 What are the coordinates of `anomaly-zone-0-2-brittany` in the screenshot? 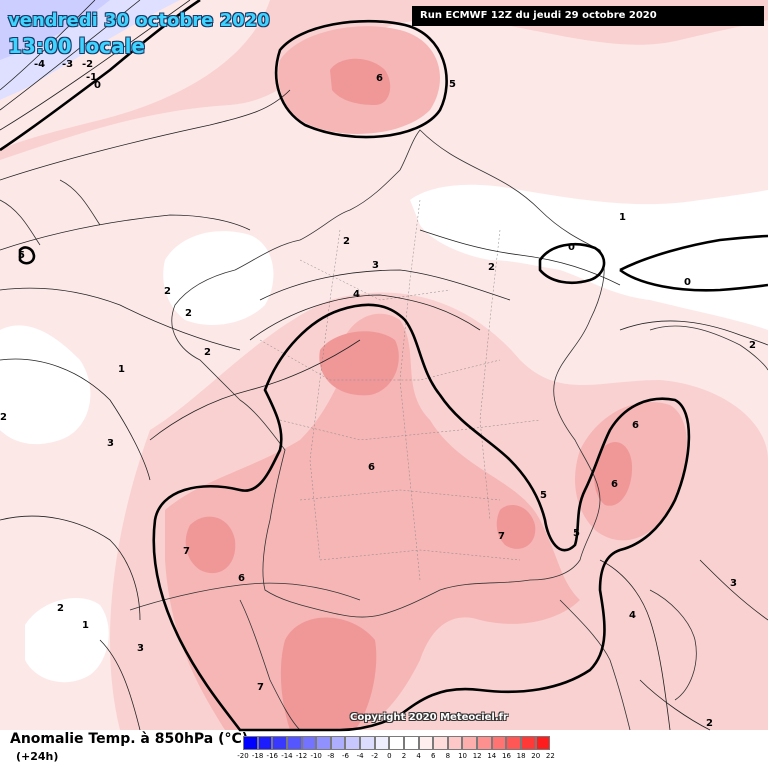 It's located at (218, 278).